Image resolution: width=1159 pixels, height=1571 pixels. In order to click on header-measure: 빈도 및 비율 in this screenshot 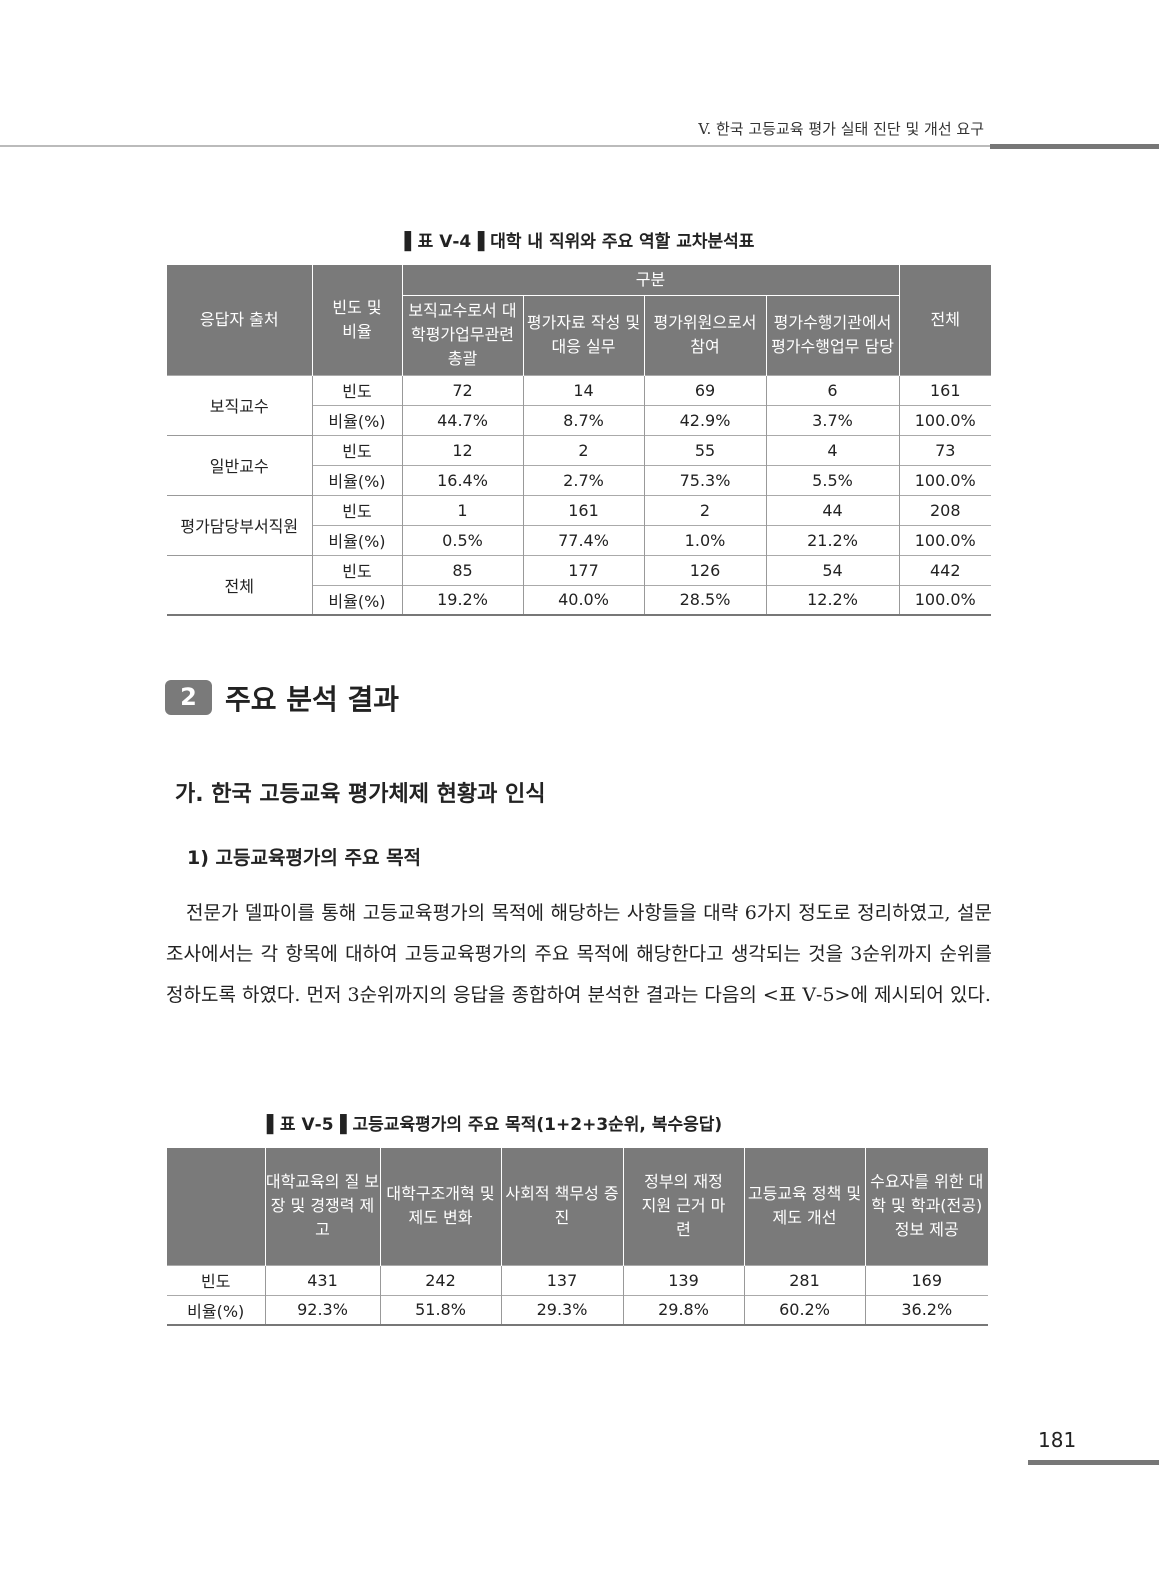, I will do `click(356, 320)`.